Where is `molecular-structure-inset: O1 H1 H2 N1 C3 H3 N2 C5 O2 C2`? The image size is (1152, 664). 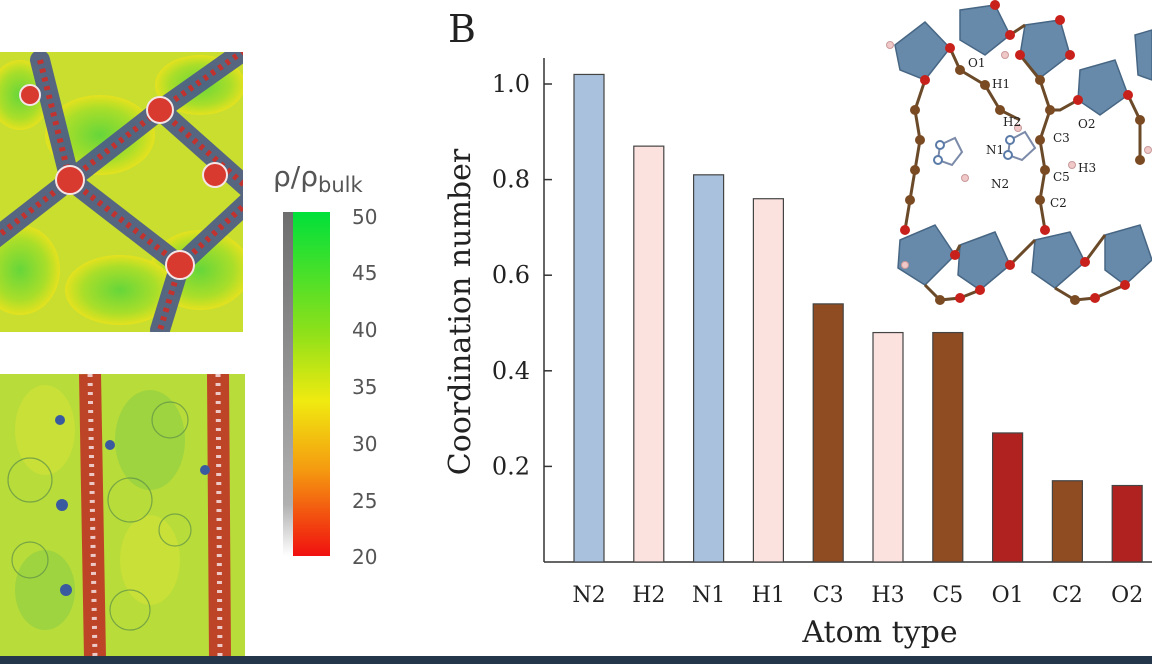 molecular-structure-inset: O1 H1 H2 N1 C3 H3 N2 C5 O2 C2 is located at coordinates (1016, 157).